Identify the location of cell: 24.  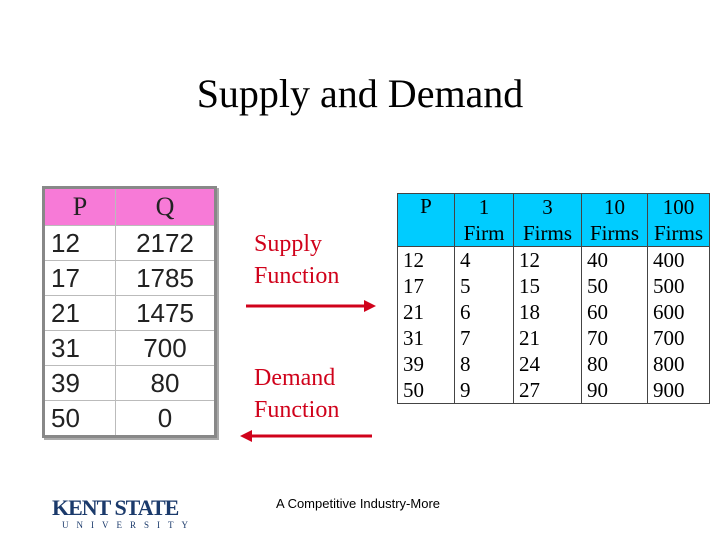
(547, 364).